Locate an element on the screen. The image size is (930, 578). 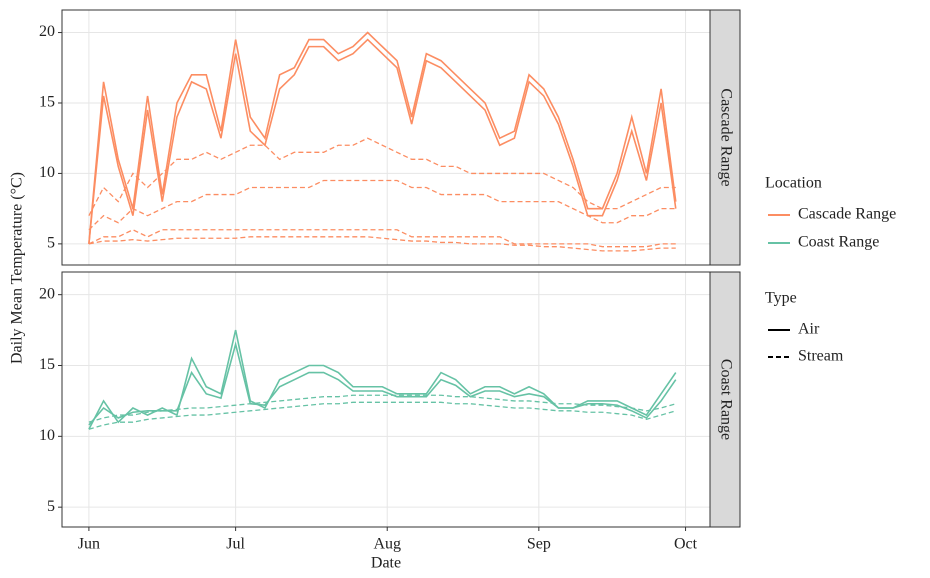
x-tick-label: Aug is located at coordinates (387, 544).